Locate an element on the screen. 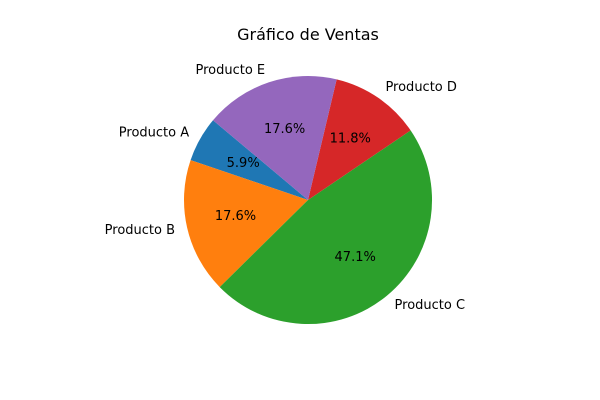 Image resolution: width=600 pixels, height=400 pixels. slice-producto-e is located at coordinates (275, 138).